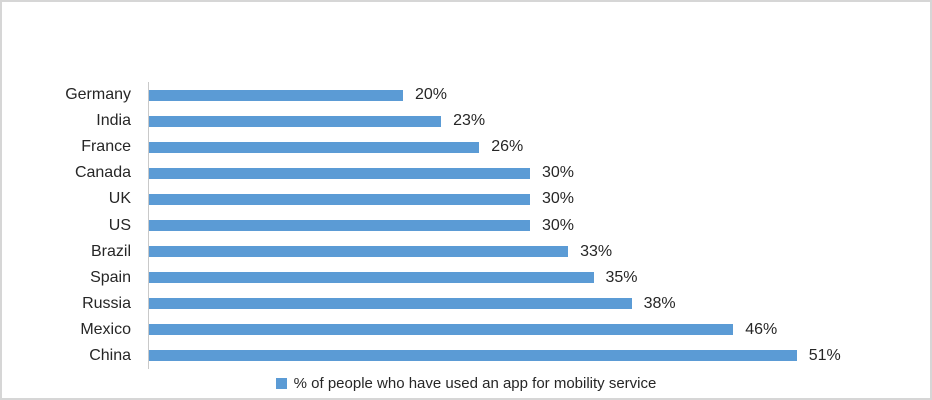 The height and width of the screenshot is (400, 932). I want to click on category-label: France, so click(106, 147).